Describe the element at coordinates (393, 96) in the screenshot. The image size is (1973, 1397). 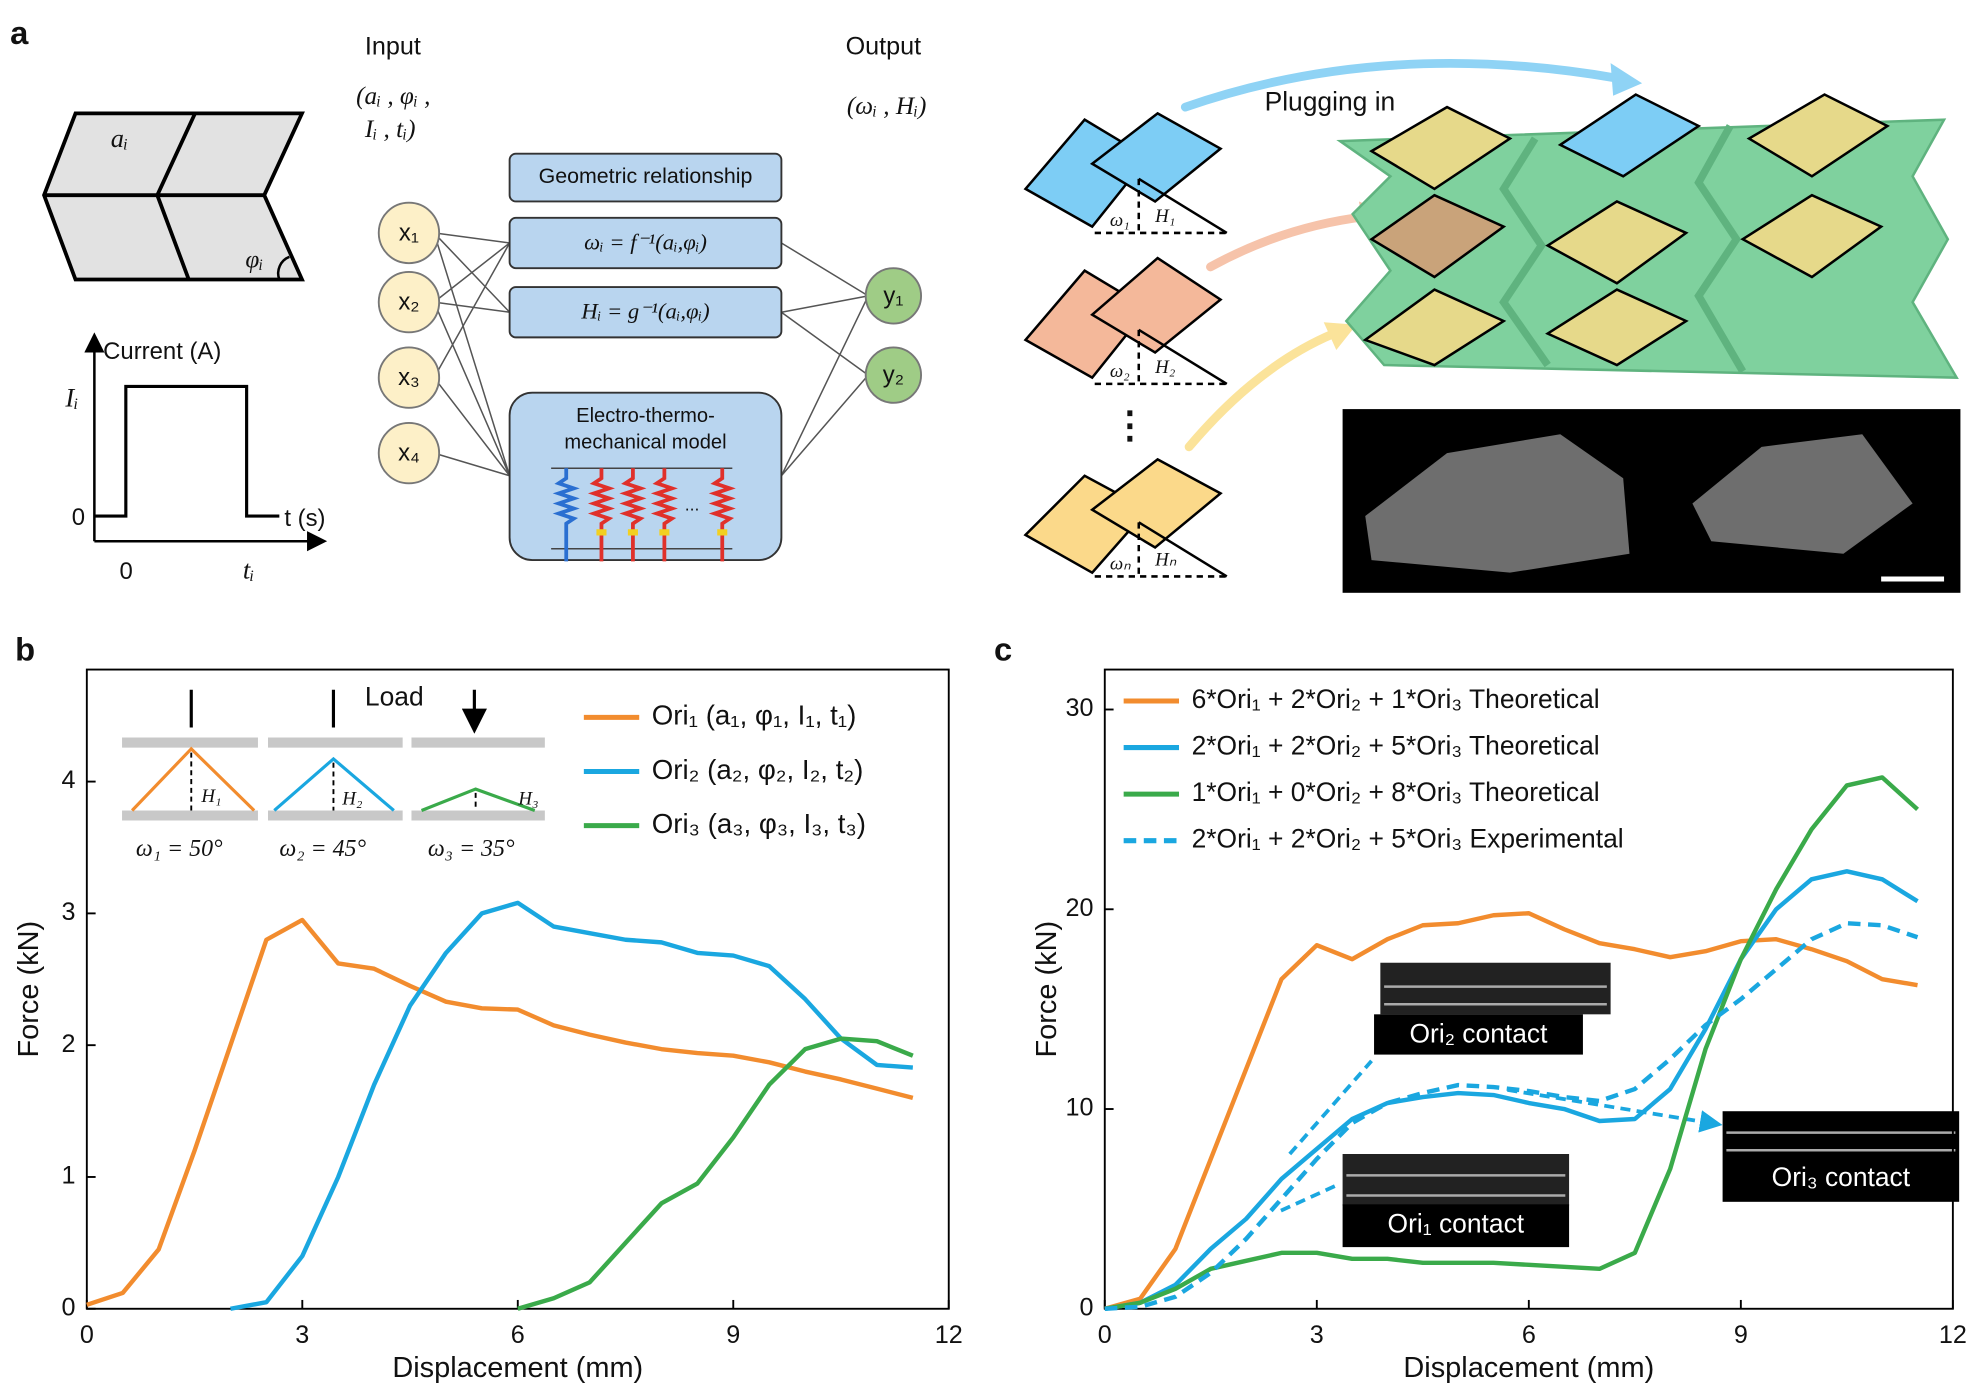
I see `input-params: (aᵢ , φᵢ ,` at that location.